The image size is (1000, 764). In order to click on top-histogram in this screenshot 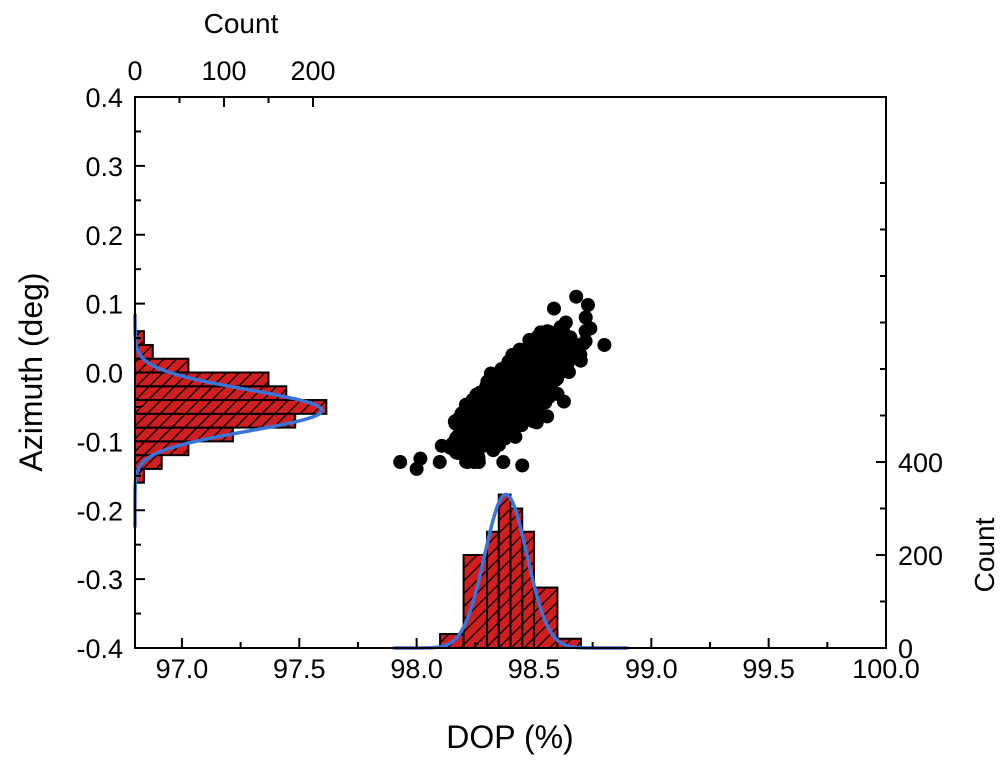, I will do `click(231, 407)`.